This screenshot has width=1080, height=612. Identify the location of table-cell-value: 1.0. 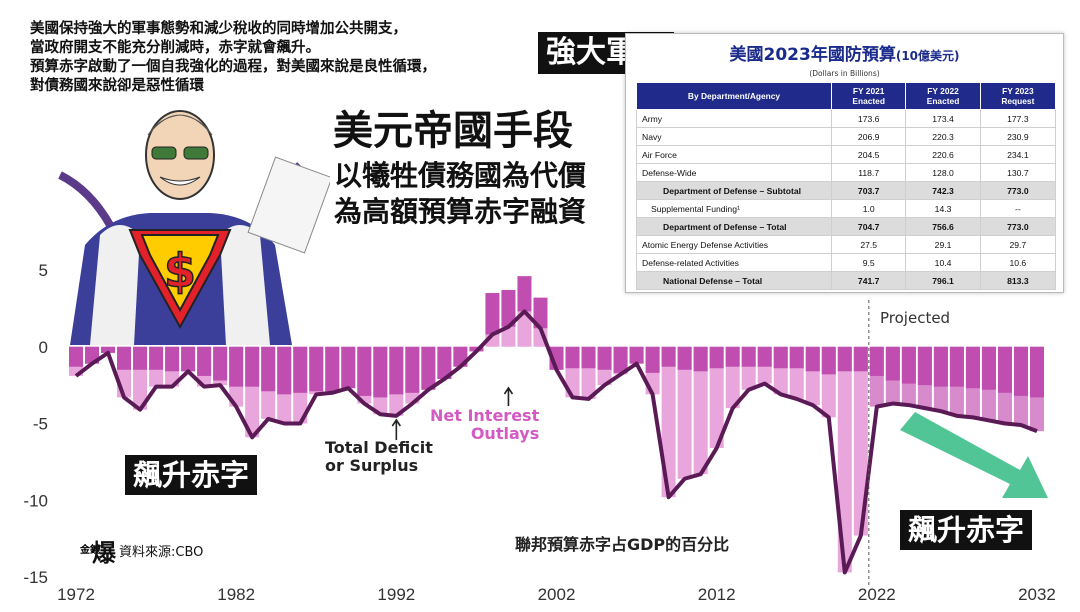
(868, 208).